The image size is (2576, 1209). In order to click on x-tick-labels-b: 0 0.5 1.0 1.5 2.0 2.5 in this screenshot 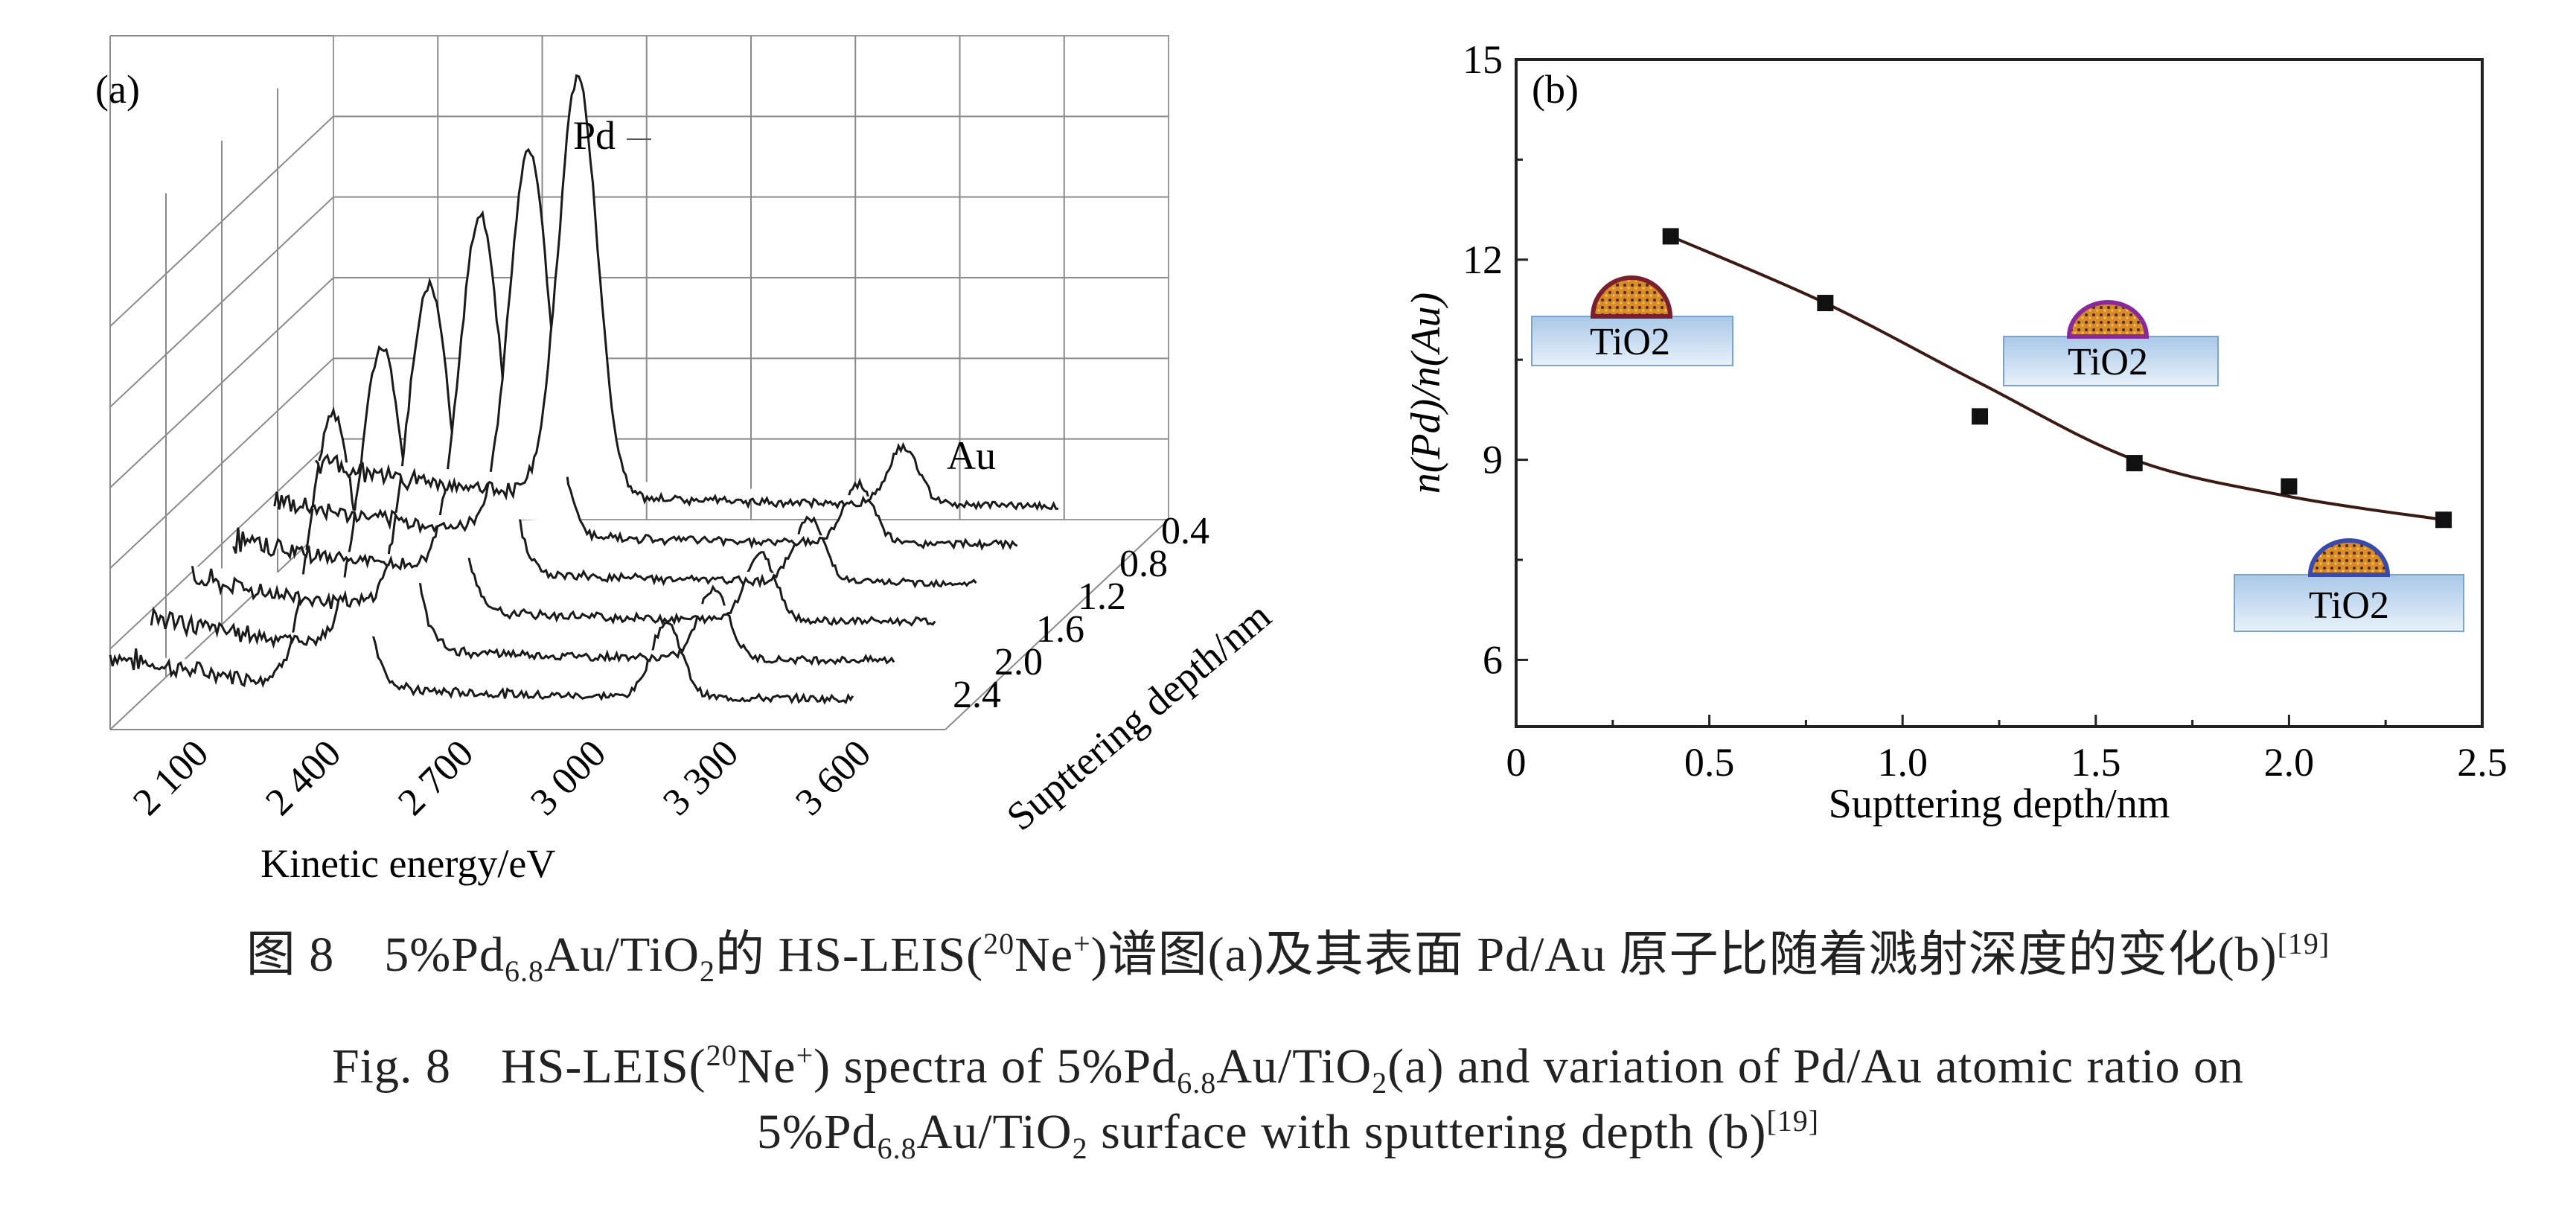, I will do `click(2007, 762)`.